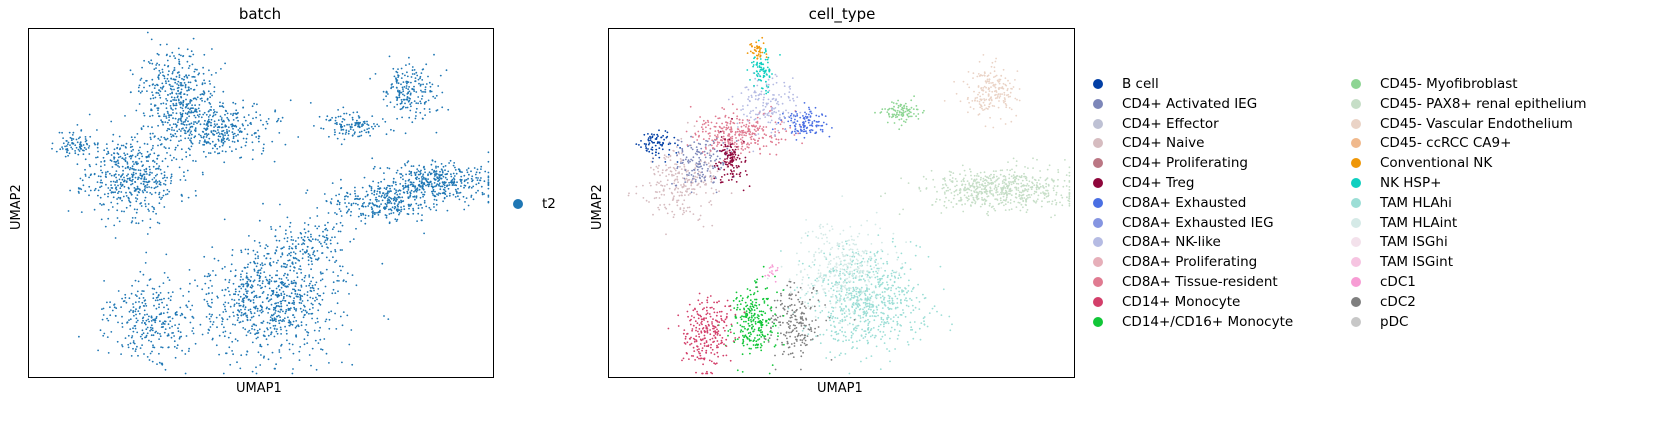 This screenshot has width=1661, height=429. Describe the element at coordinates (549, 204) in the screenshot. I see `legend-label: t2` at that location.